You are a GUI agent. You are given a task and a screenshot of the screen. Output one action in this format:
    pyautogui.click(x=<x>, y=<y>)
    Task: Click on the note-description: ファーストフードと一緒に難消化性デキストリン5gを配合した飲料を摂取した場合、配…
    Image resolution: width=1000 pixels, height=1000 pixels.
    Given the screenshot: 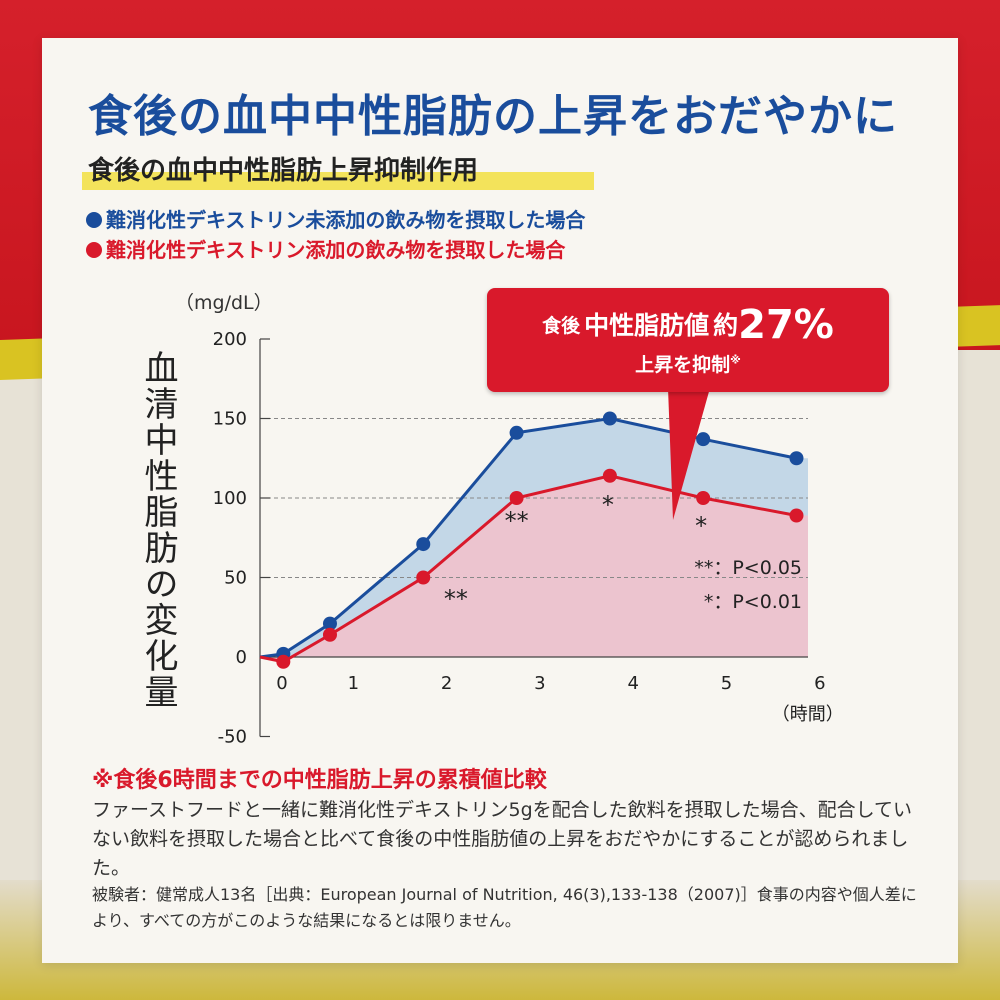 What is the action you would take?
    pyautogui.click(x=502, y=839)
    